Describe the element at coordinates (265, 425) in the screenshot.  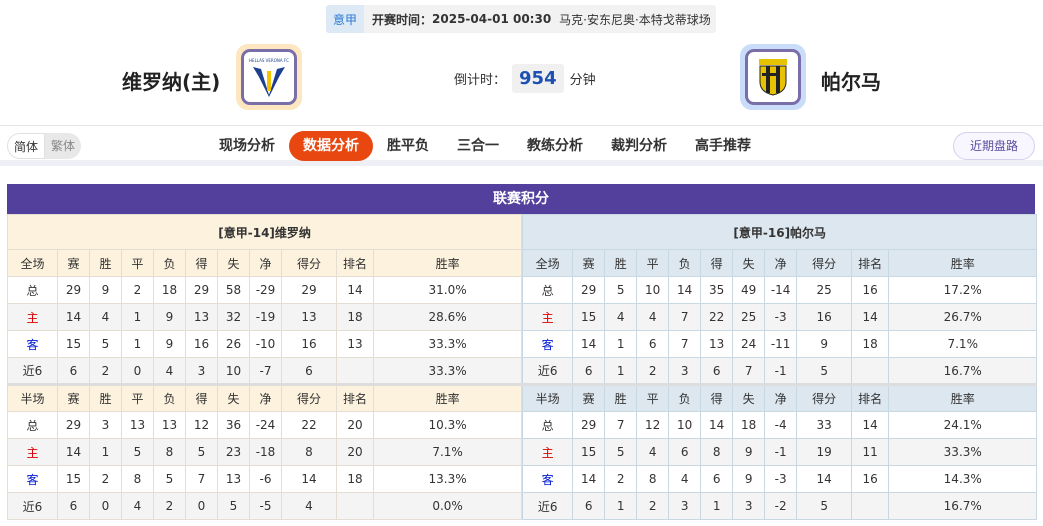
I see `cell: -24` at that location.